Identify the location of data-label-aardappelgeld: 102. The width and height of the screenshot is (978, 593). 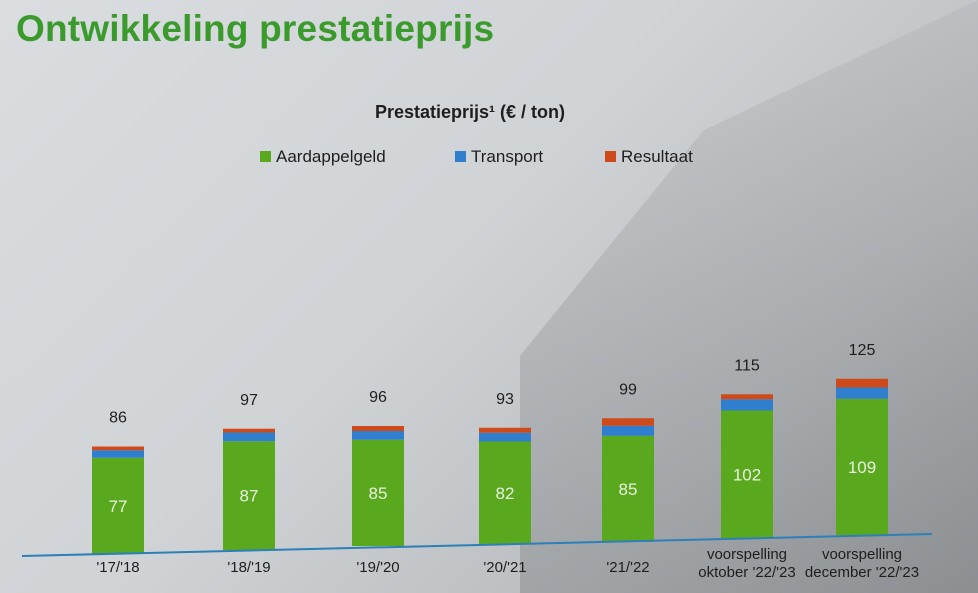
(747, 474).